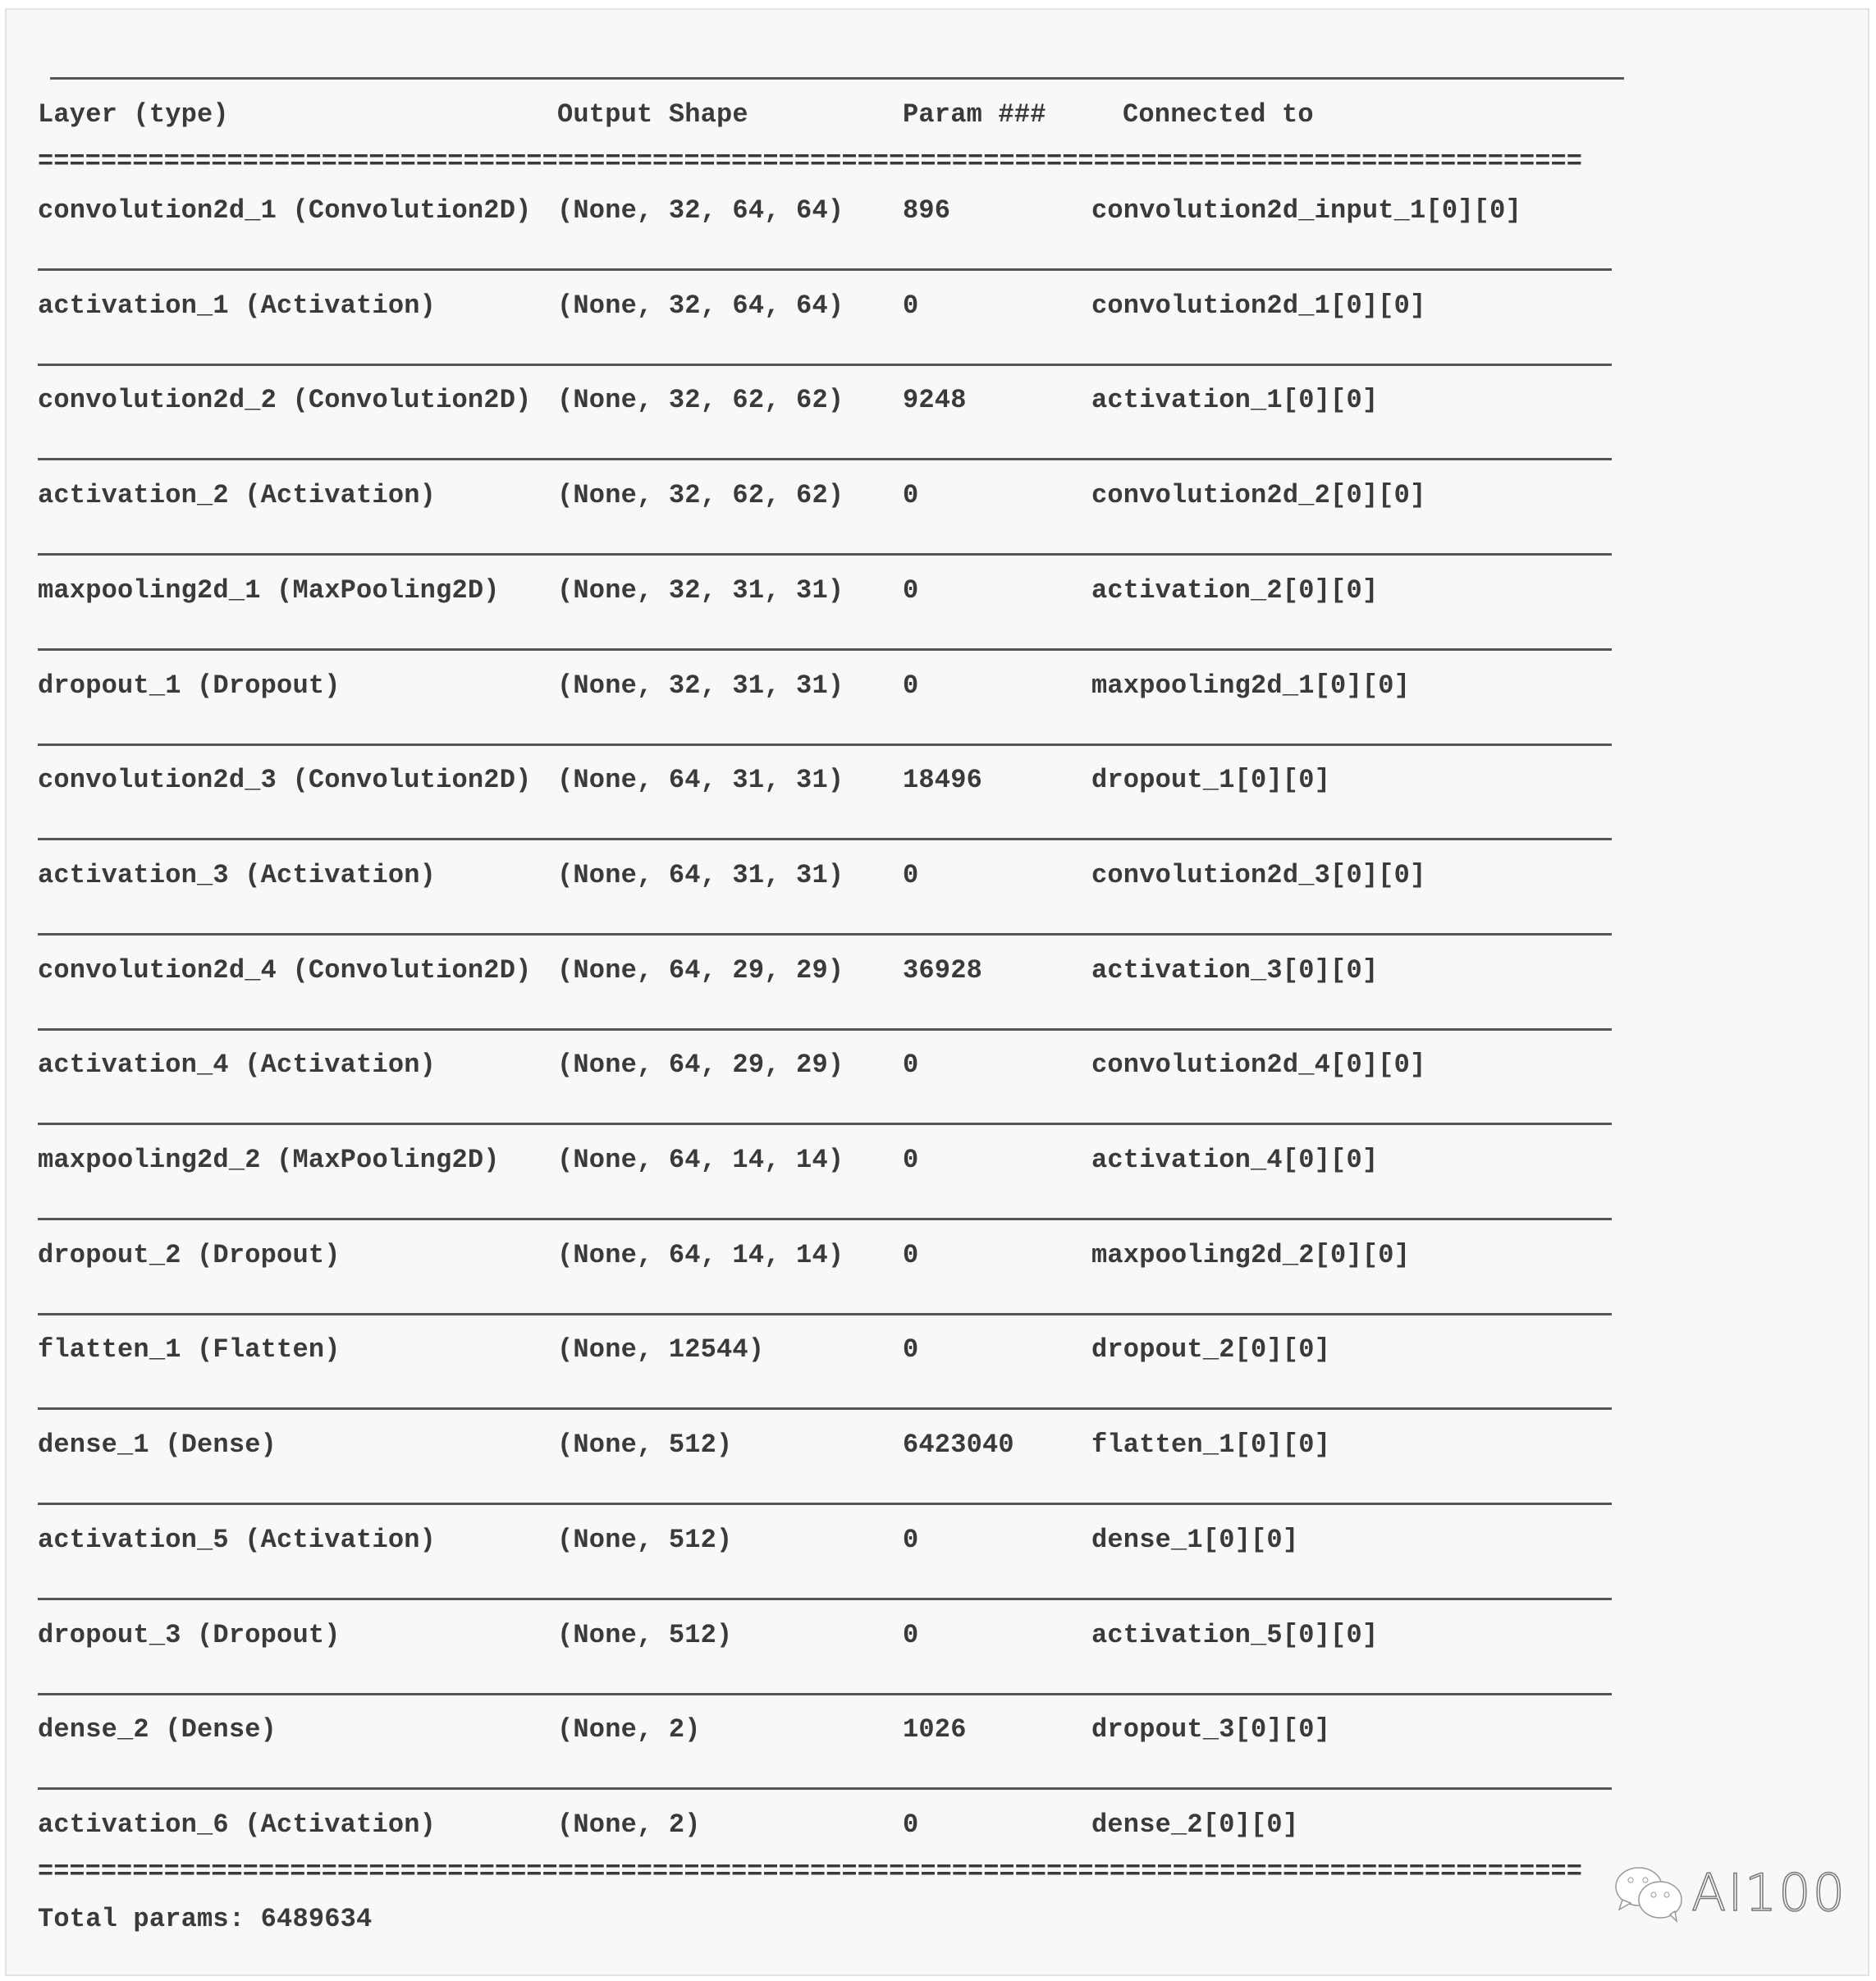 The height and width of the screenshot is (1981, 1876). What do you see at coordinates (1258, 305) in the screenshot?
I see `cell-connected: convolution2d_1[0][0]` at bounding box center [1258, 305].